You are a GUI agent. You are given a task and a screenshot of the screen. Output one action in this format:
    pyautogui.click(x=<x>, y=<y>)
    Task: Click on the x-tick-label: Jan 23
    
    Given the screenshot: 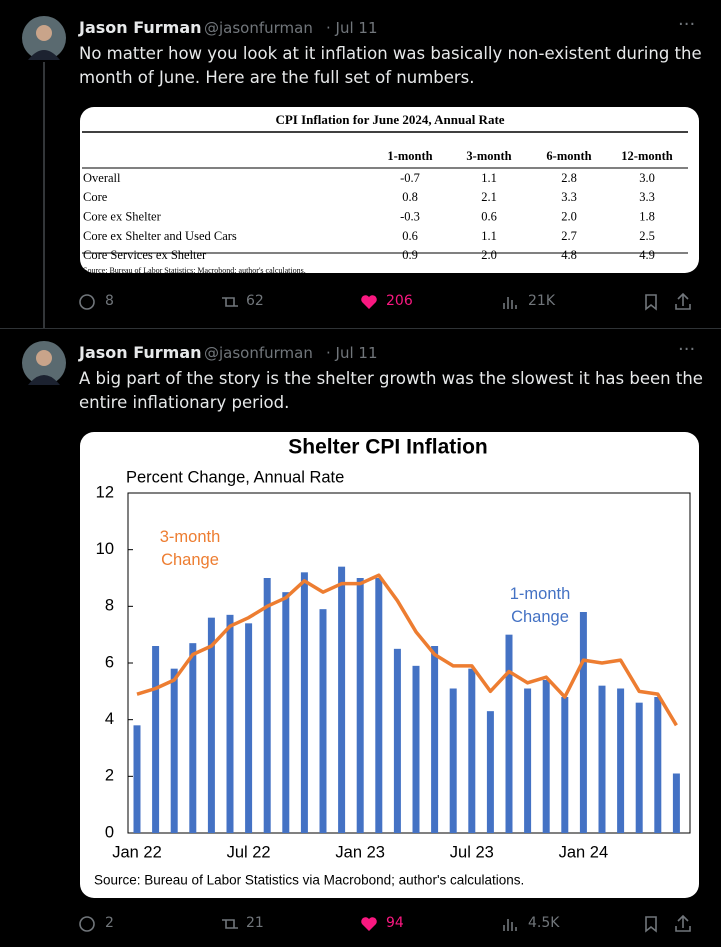 What is the action you would take?
    pyautogui.click(x=360, y=852)
    